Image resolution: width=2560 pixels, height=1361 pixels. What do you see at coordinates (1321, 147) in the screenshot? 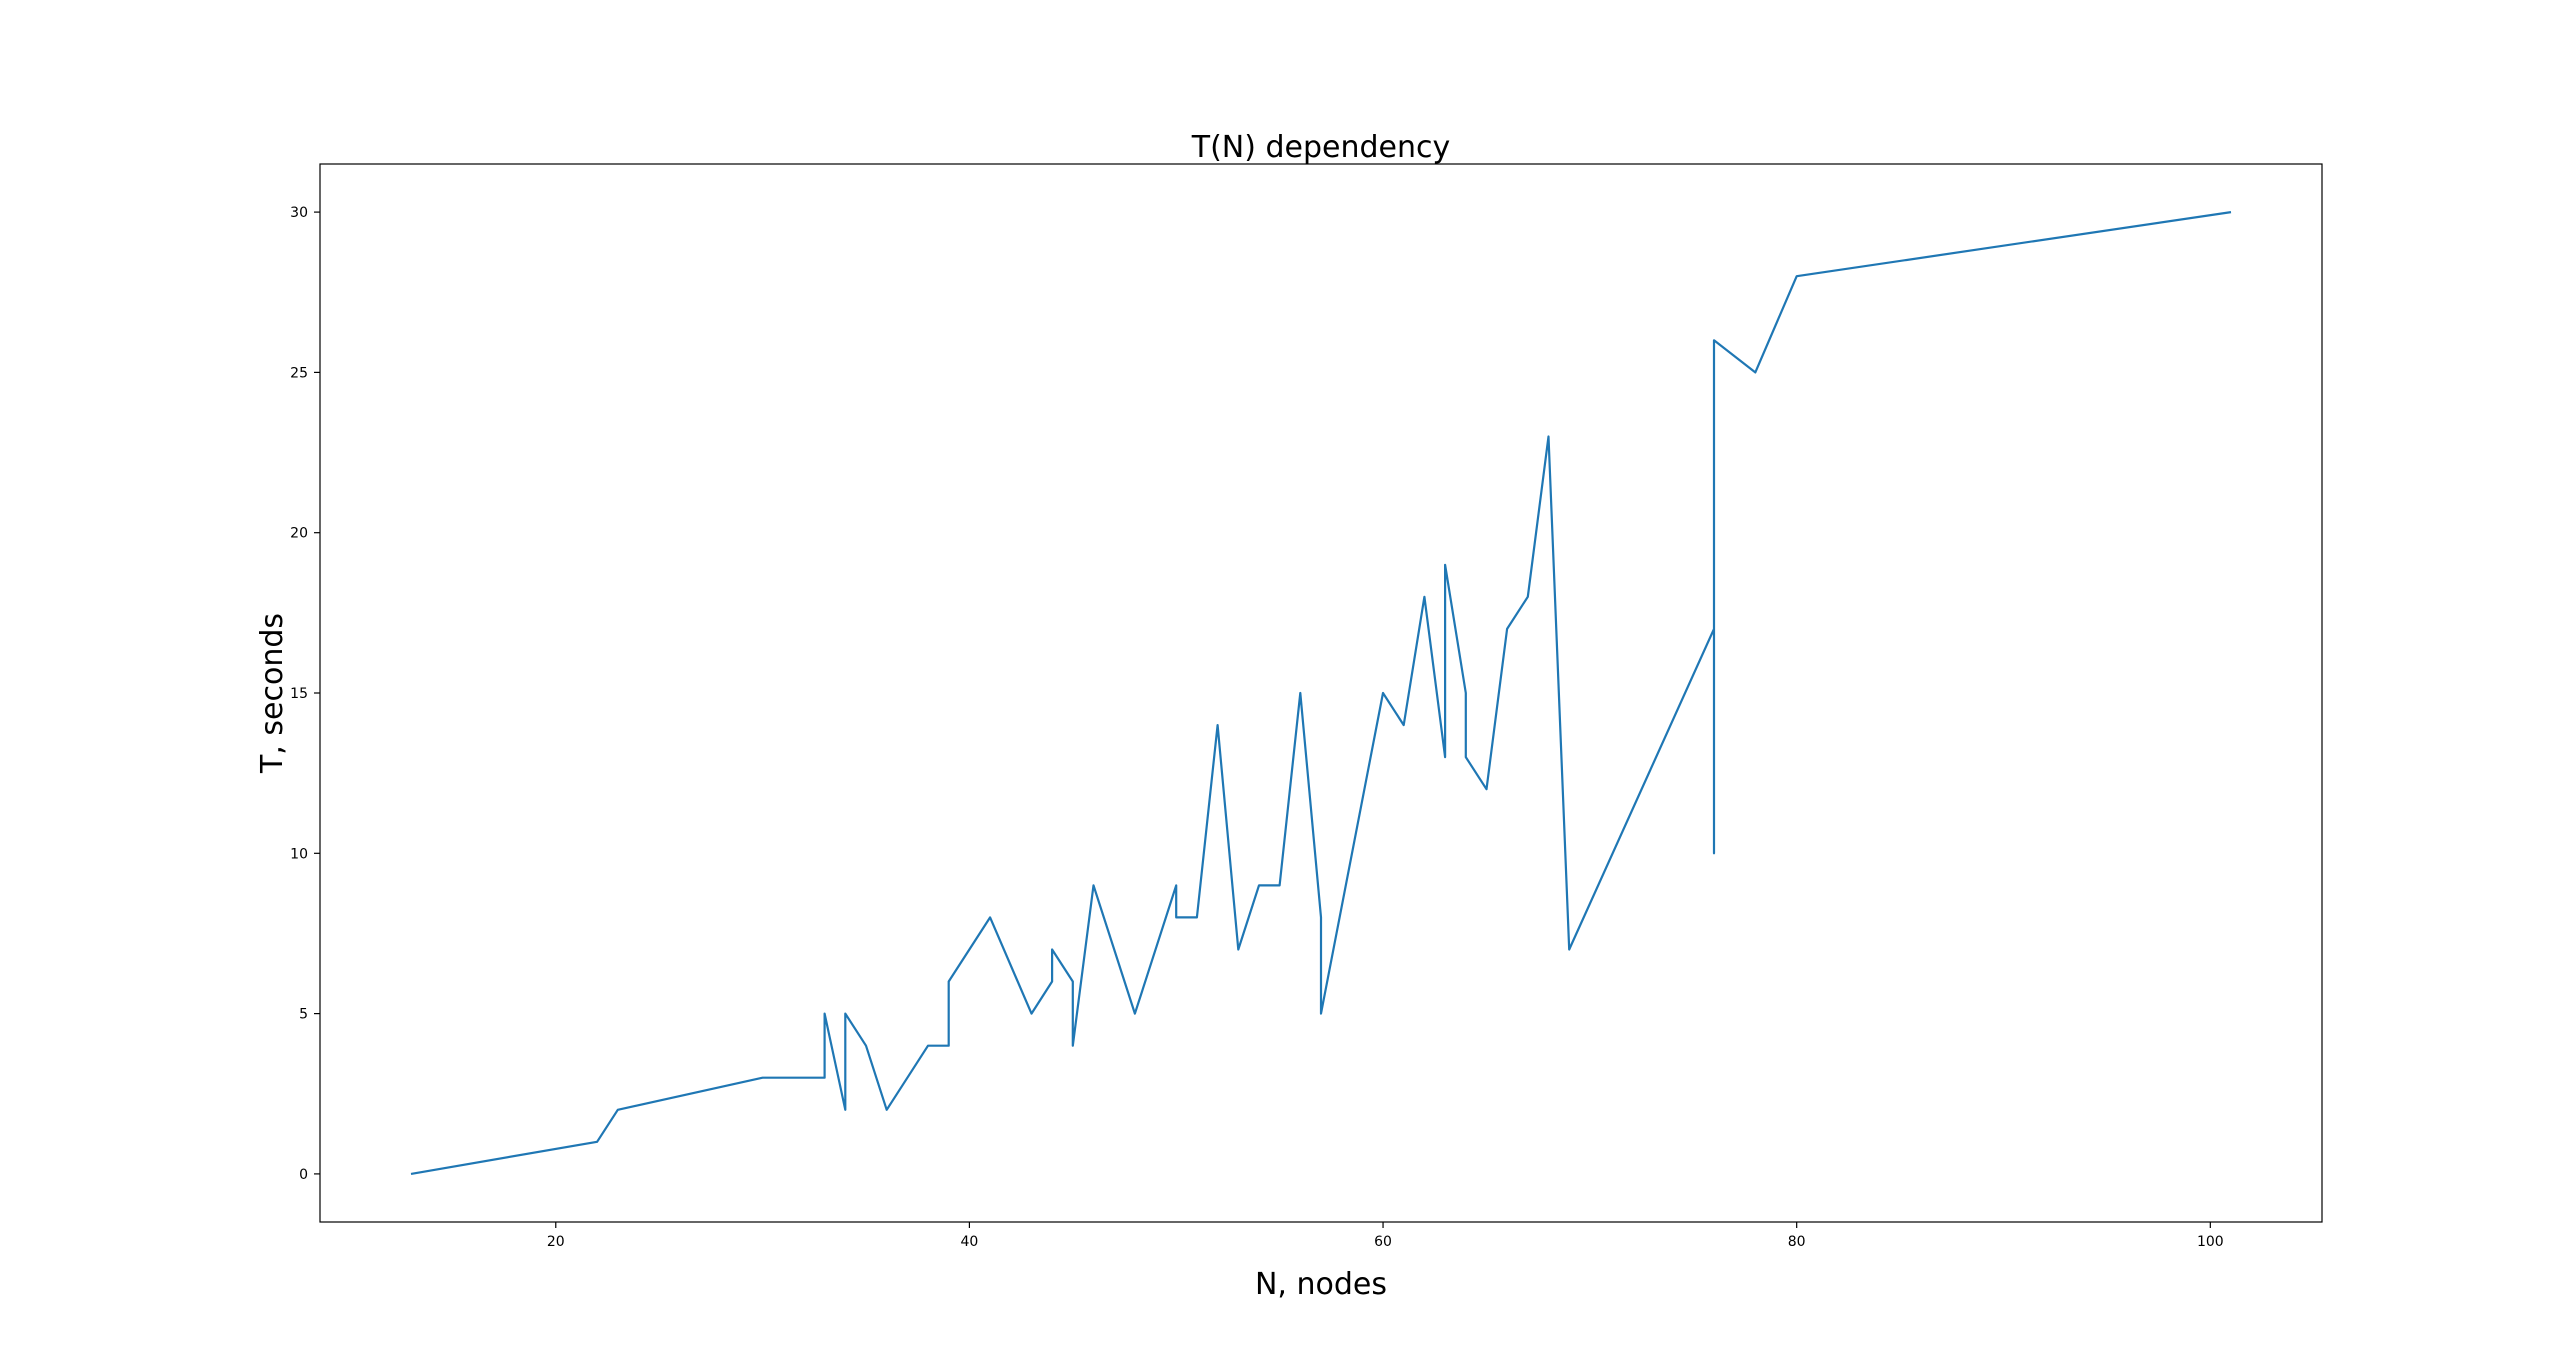
I see `chart-title: T(N) dependency` at bounding box center [1321, 147].